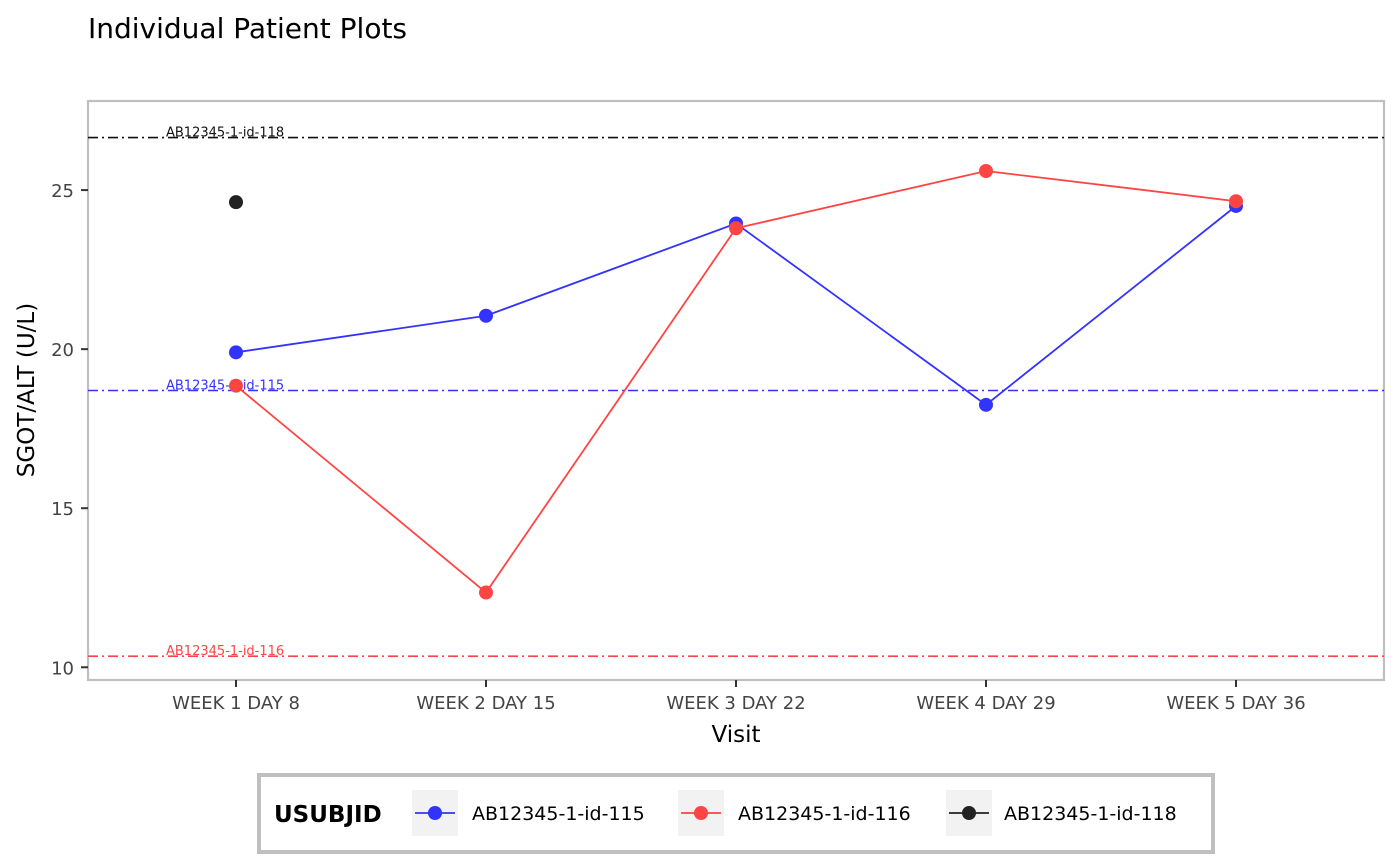 The height and width of the screenshot is (866, 1400). I want to click on x-tick-label: WEEK 4 DAY 29, so click(985, 703).